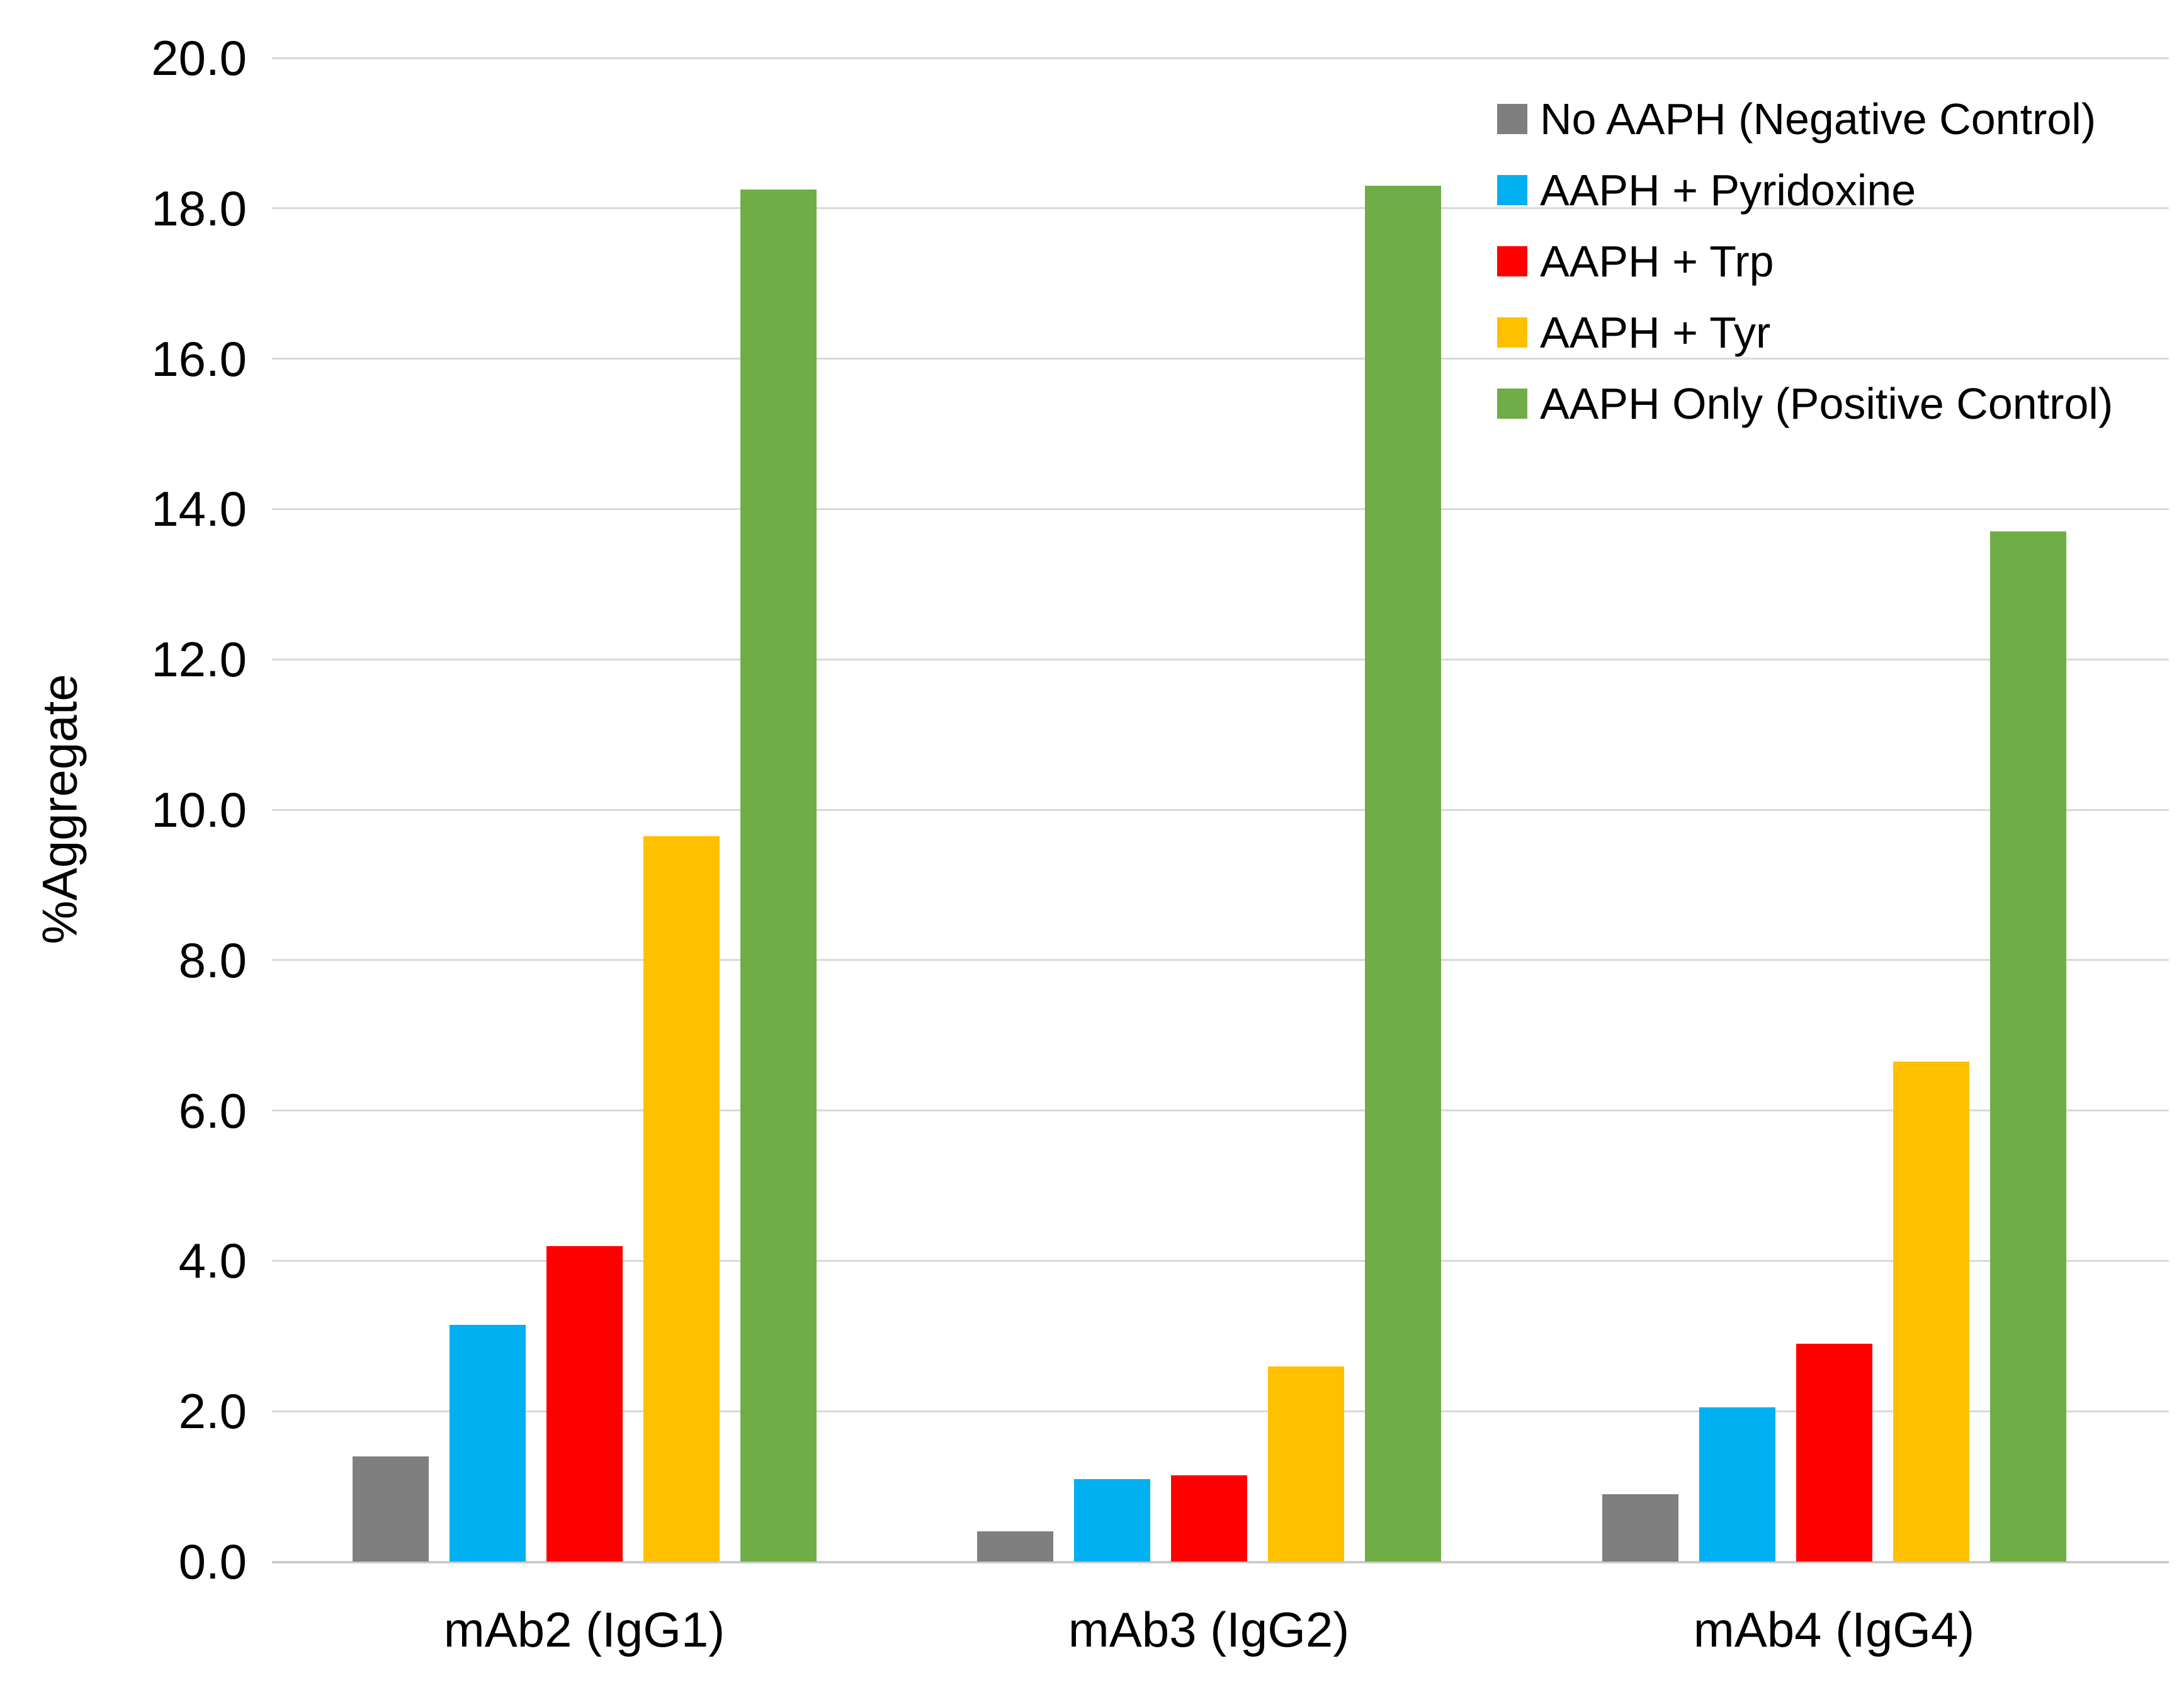 The width and height of the screenshot is (2184, 1685). What do you see at coordinates (199, 58) in the screenshot?
I see `y-tick-label: 20.0` at bounding box center [199, 58].